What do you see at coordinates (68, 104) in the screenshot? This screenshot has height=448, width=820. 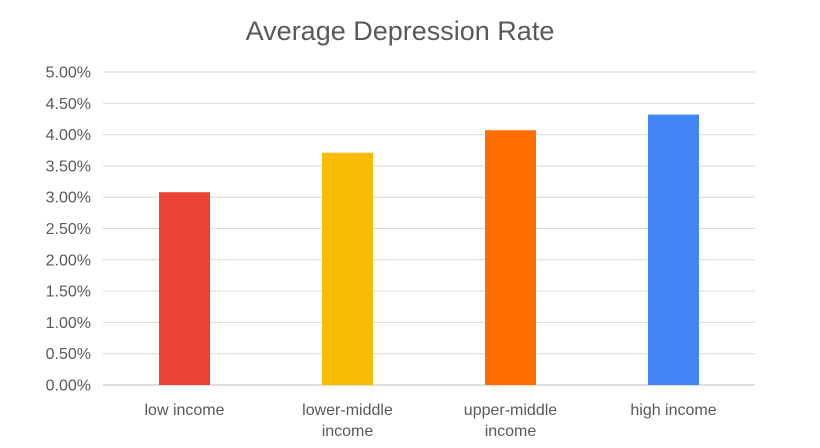 I see `y-tick-label: 4.50%` at bounding box center [68, 104].